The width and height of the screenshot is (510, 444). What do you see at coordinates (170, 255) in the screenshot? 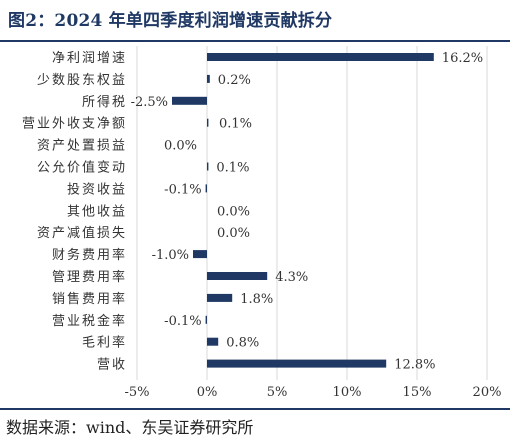
I see `value-label: -1.0%` at bounding box center [170, 255].